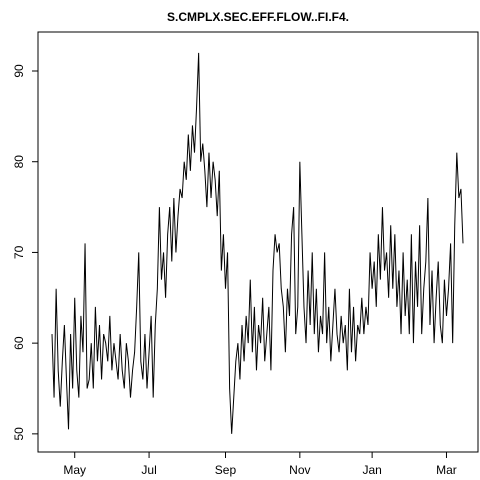 The image size is (480, 480). What do you see at coordinates (19, 343) in the screenshot?
I see `y-tick-label: 60` at bounding box center [19, 343].